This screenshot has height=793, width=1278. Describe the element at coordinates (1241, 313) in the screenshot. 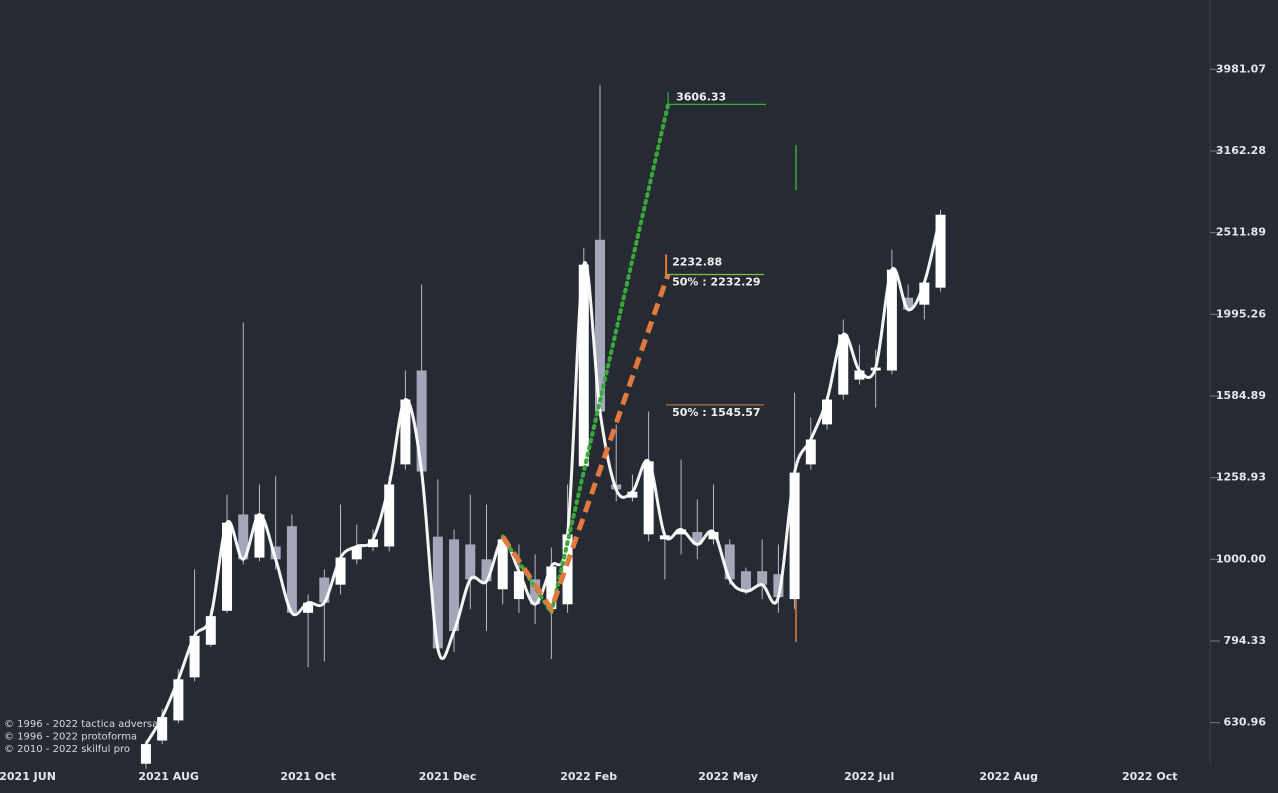

I see `y-tick-label: 1995.26` at that location.